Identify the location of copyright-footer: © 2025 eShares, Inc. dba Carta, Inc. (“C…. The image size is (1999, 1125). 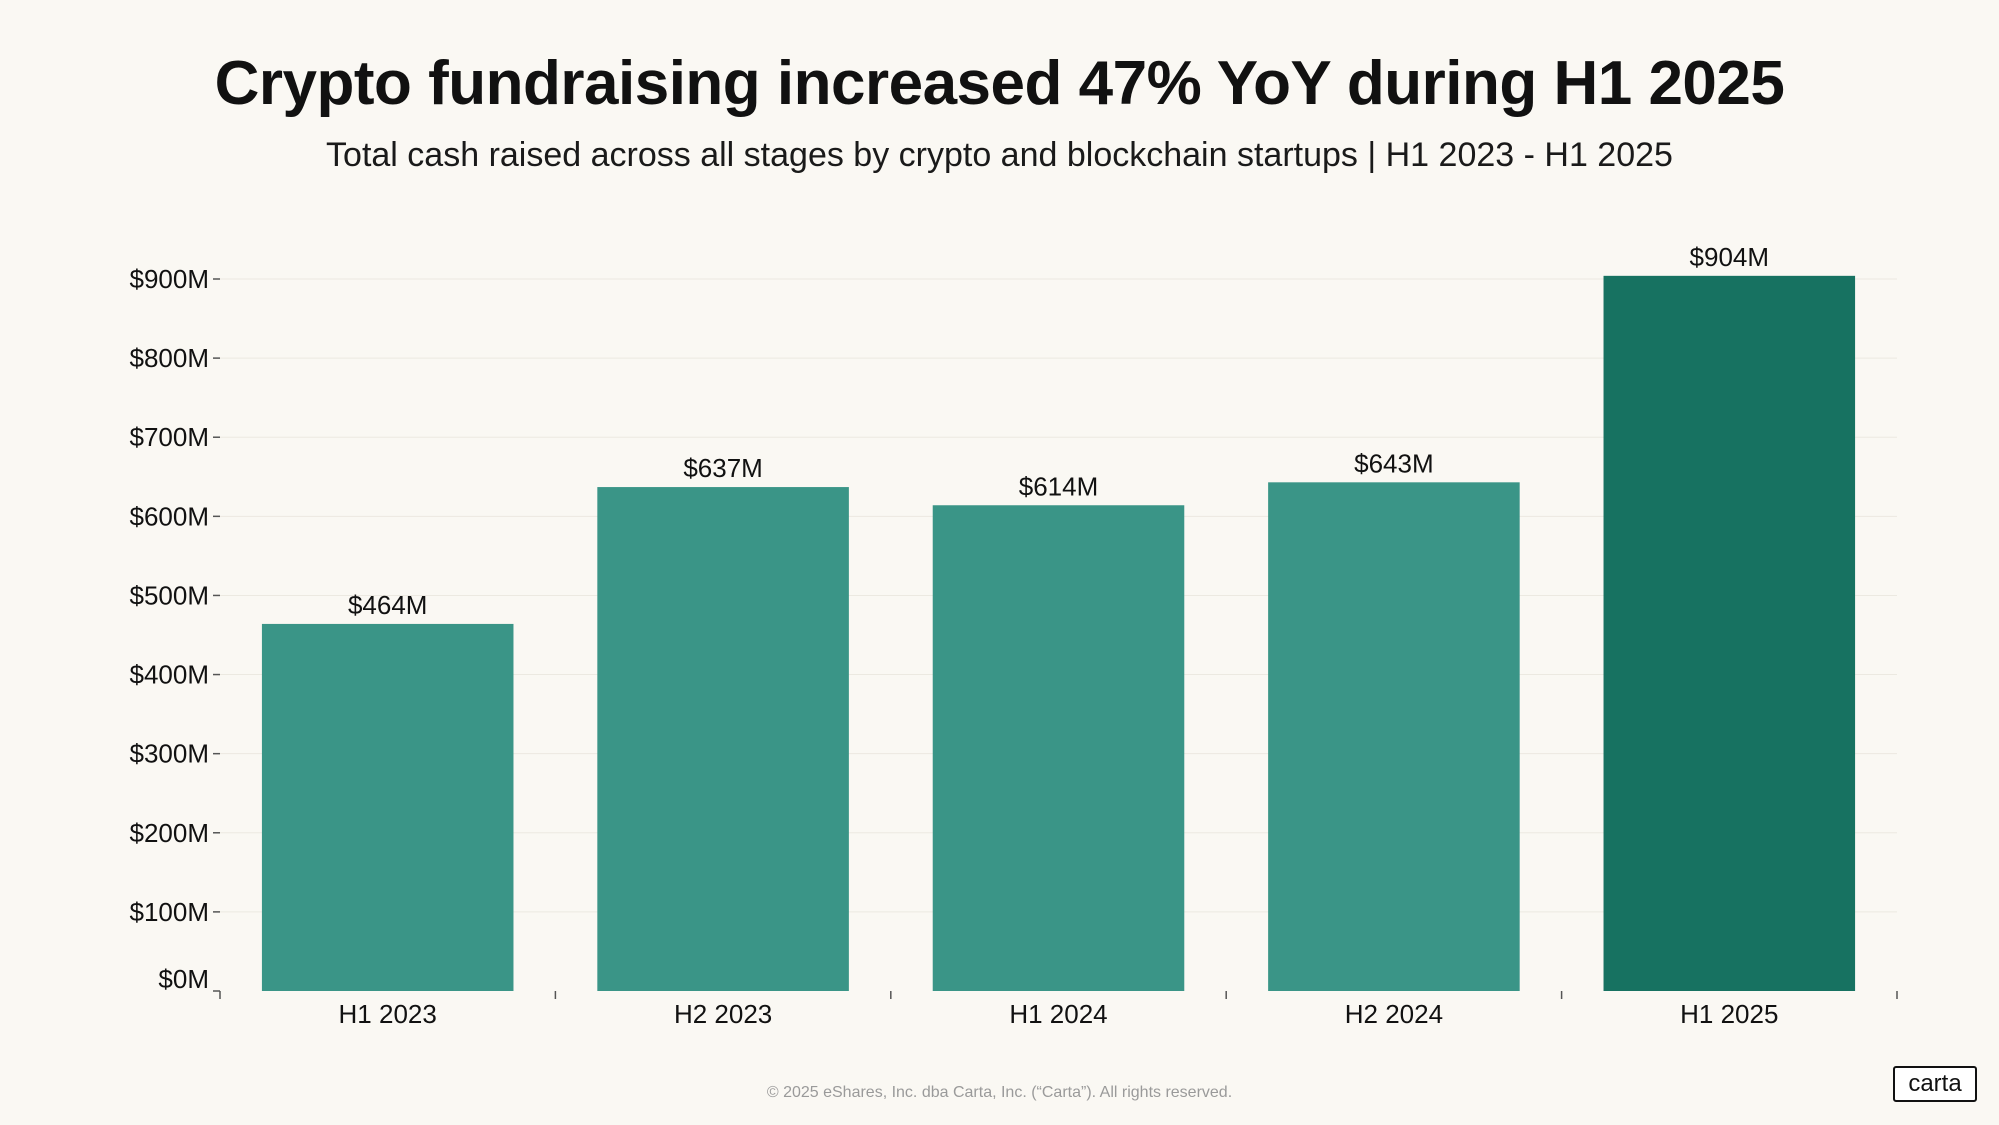
(999, 1092).